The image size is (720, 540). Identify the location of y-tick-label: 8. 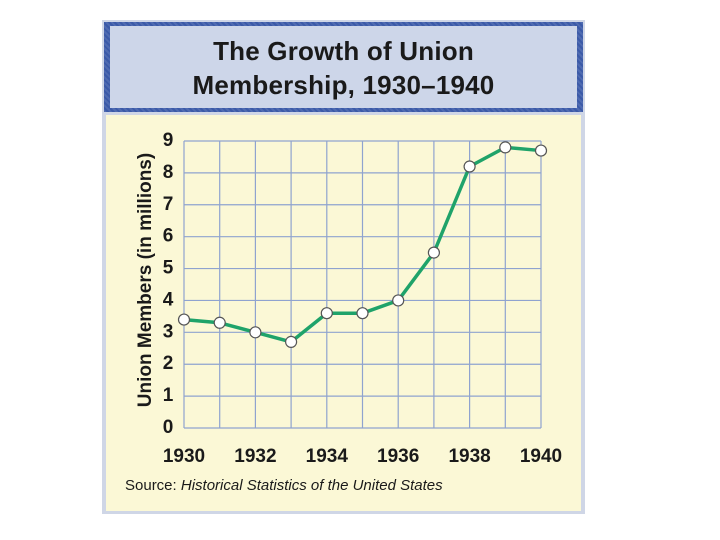
(168, 172).